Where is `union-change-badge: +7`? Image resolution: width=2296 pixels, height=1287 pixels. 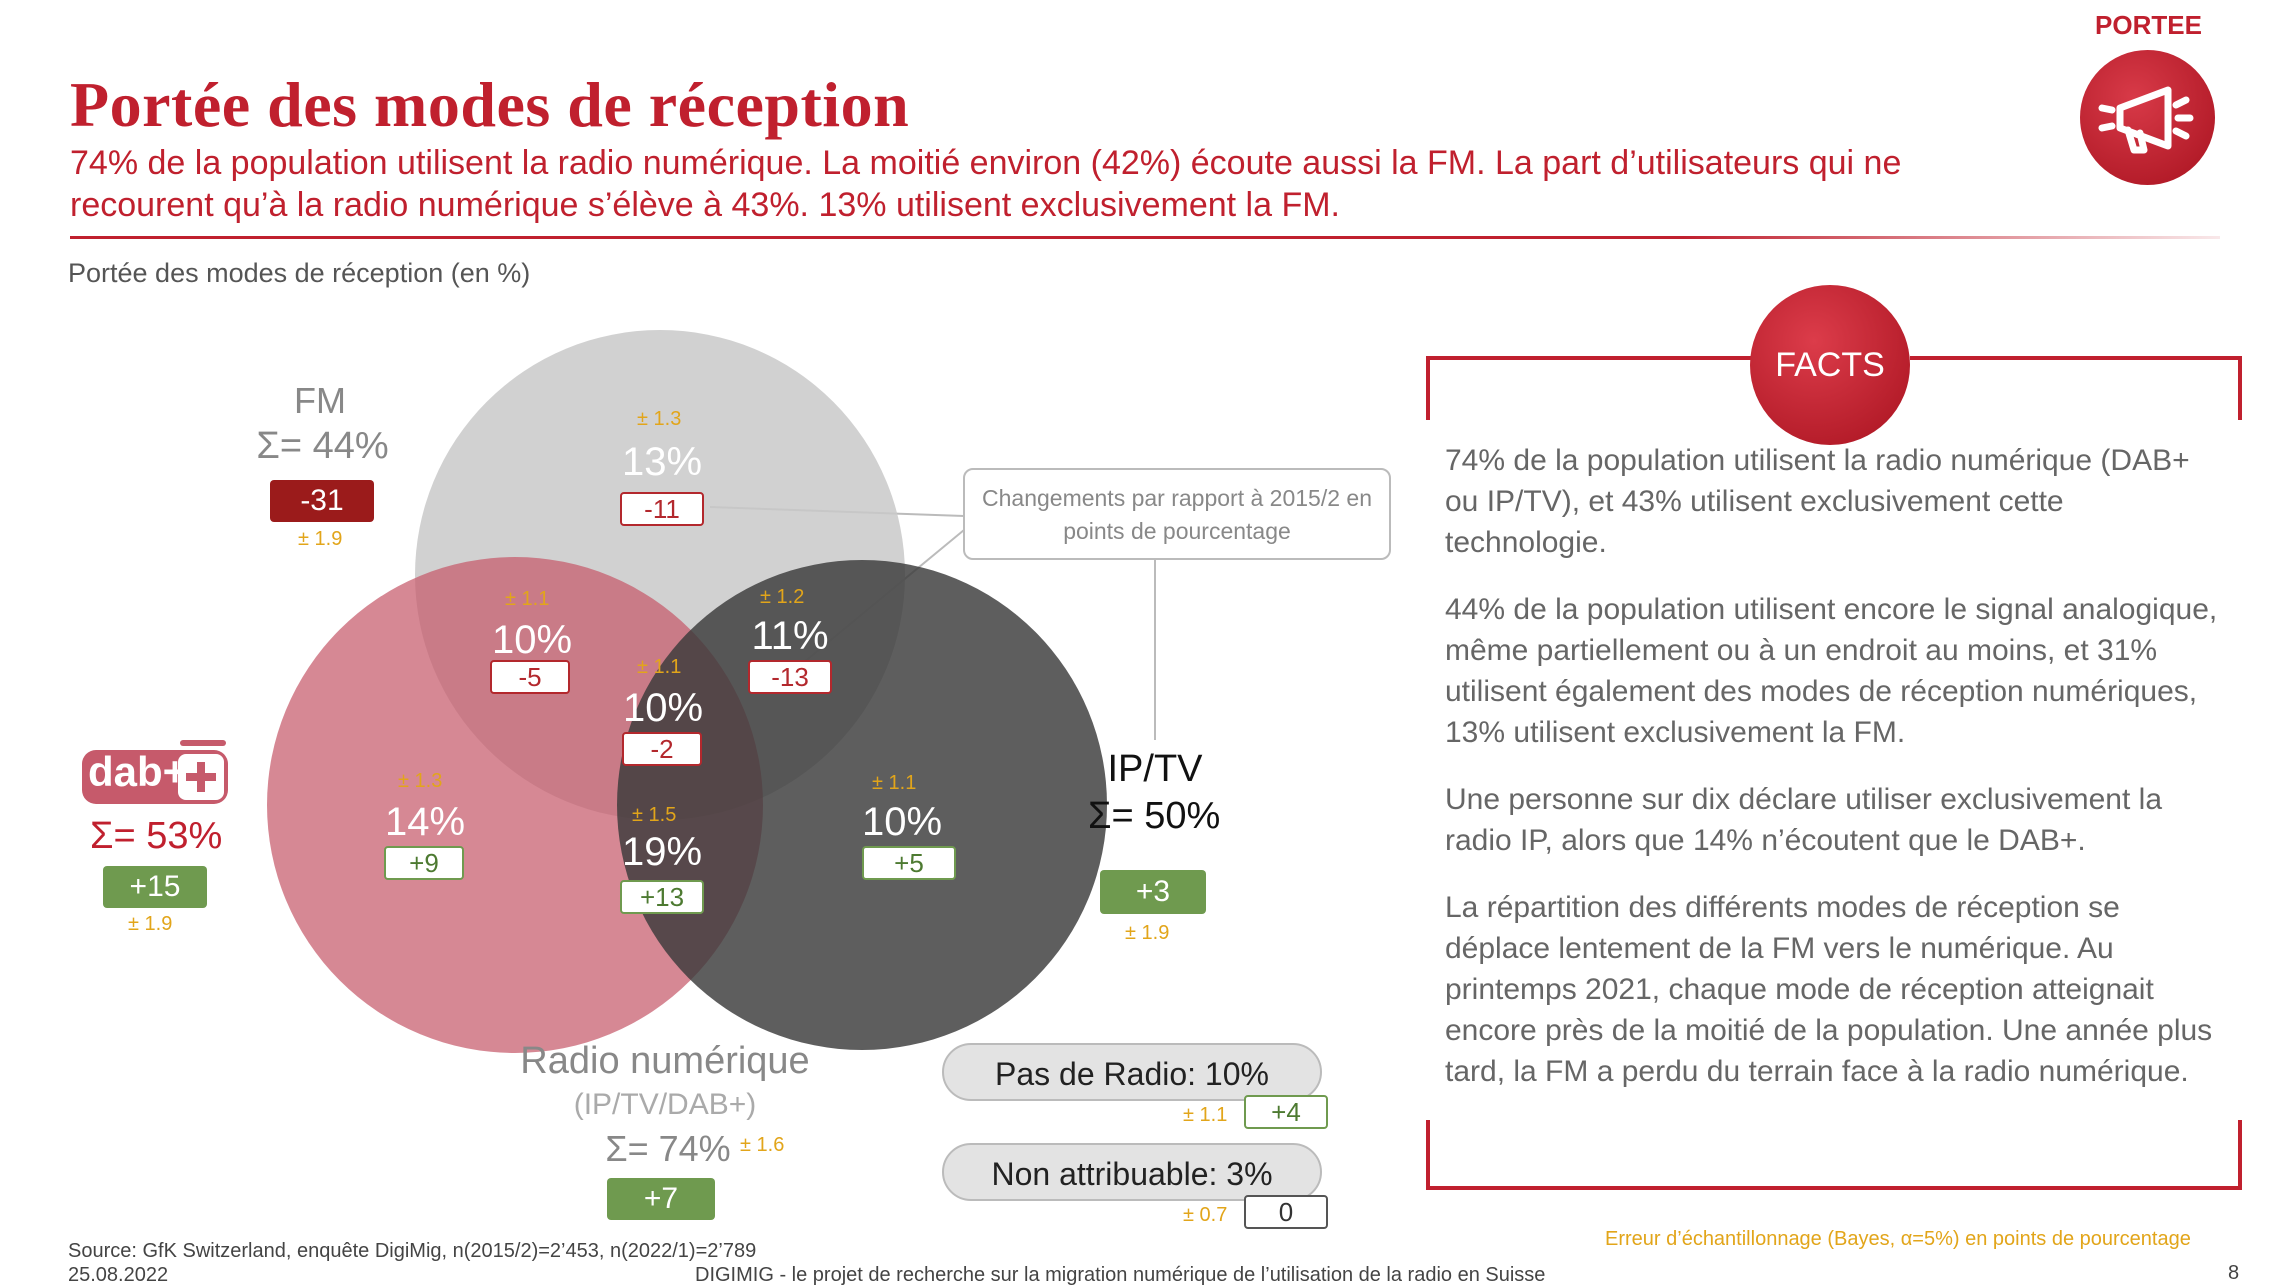
union-change-badge: +7 is located at coordinates (661, 1199).